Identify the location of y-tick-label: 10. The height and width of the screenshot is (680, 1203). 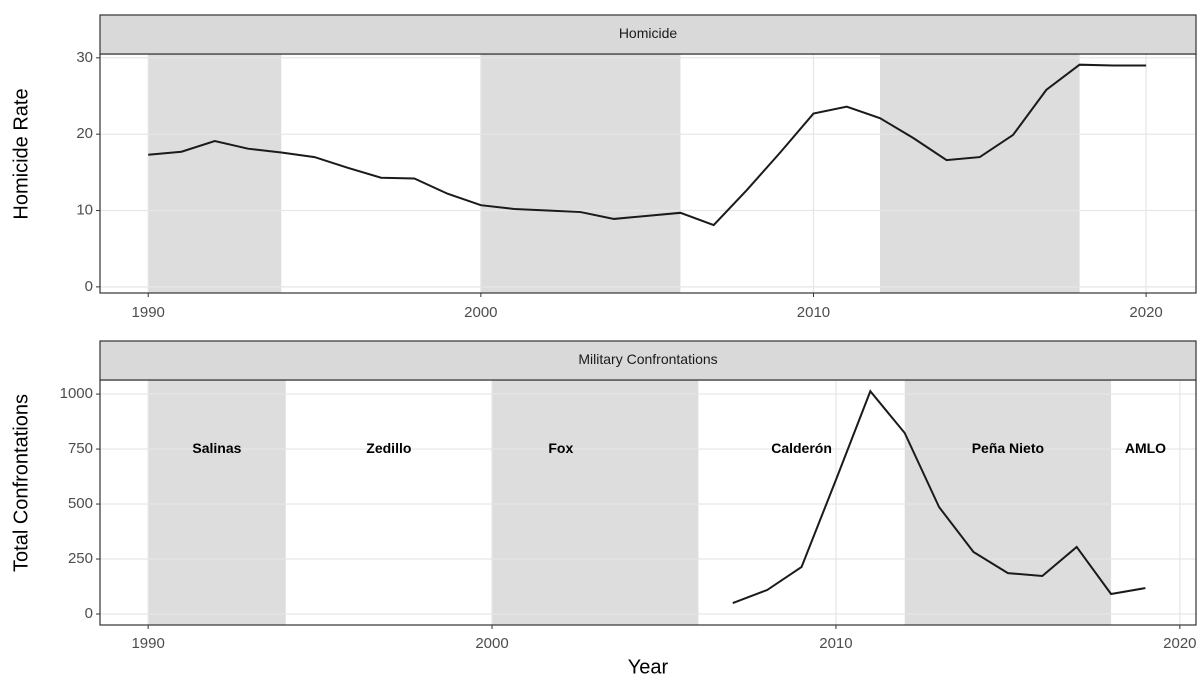
(84, 210).